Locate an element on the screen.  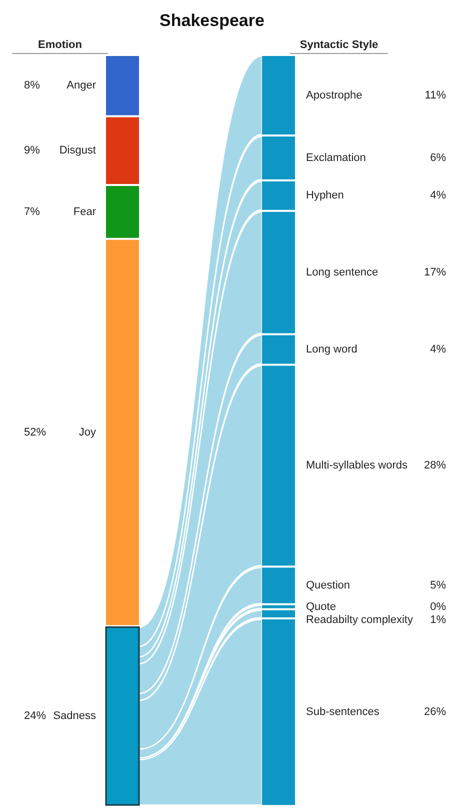
data-label: 6% is located at coordinates (438, 158).